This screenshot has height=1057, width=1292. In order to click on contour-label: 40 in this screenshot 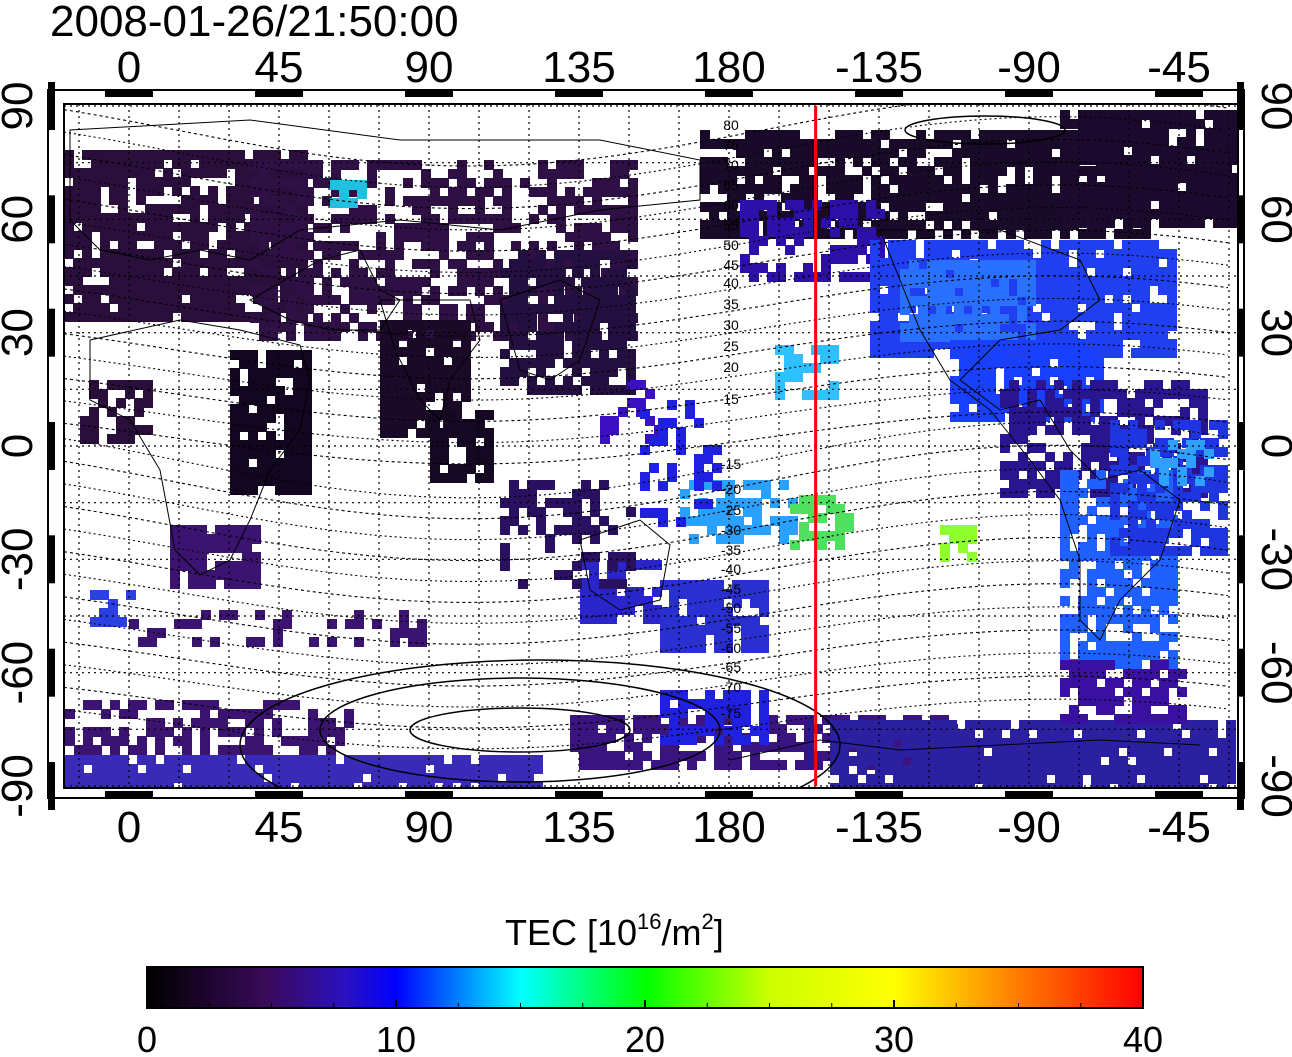, I will do `click(731, 283)`.